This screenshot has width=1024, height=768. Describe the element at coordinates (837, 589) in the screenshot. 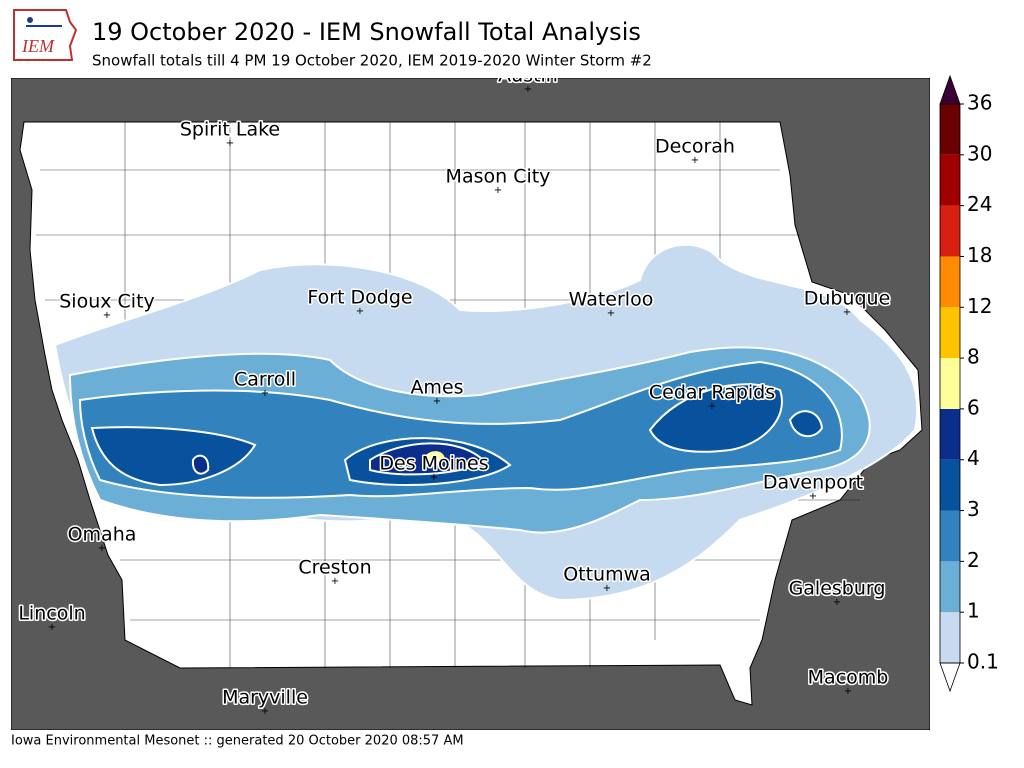

I see `city-label: Galesburg` at that location.